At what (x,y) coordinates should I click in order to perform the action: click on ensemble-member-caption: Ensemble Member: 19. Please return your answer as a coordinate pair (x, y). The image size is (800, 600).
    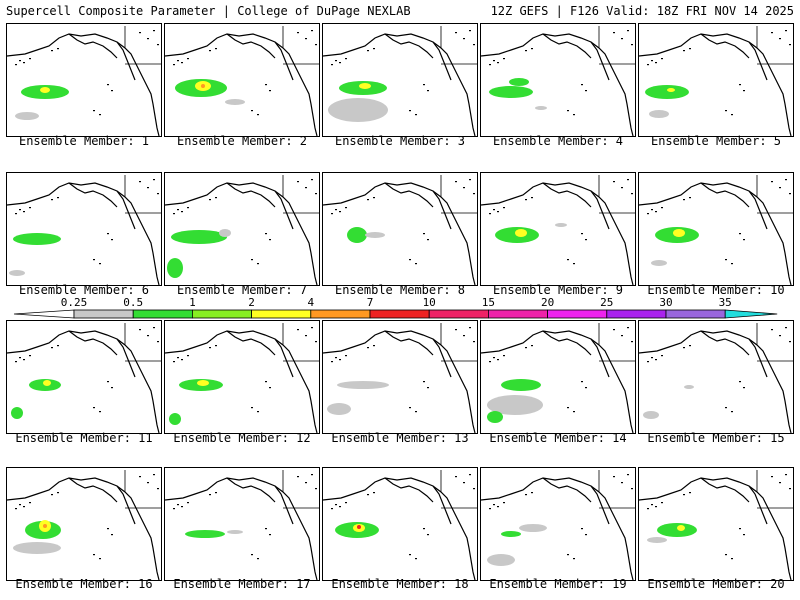
    Looking at the image, I should click on (558, 584).